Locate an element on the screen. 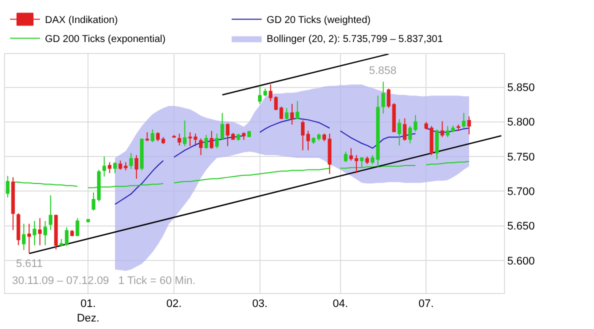 The height and width of the screenshot is (329, 594). x-tick-label: 04. is located at coordinates (340, 304).